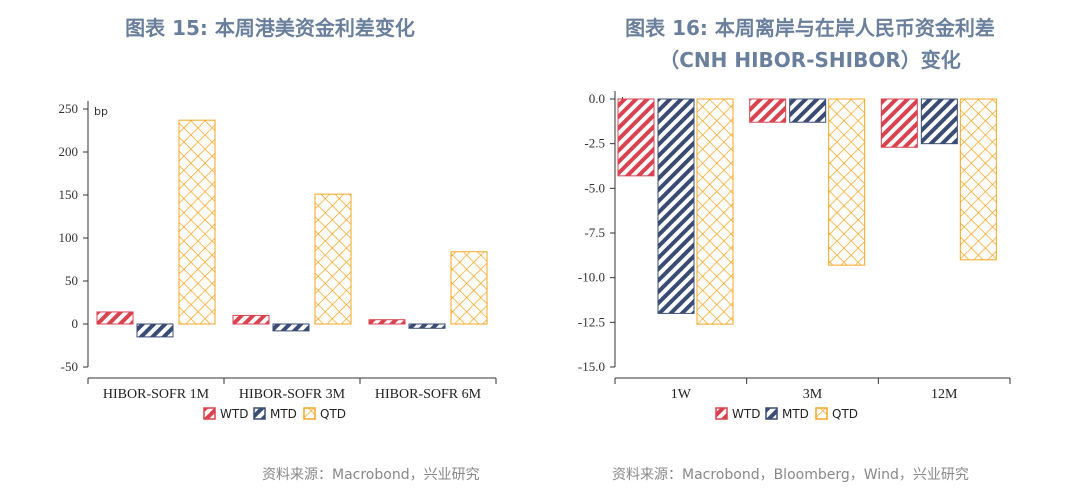 The width and height of the screenshot is (1080, 494). Describe the element at coordinates (69, 108) in the screenshot. I see `y-tick-label: 250` at that location.